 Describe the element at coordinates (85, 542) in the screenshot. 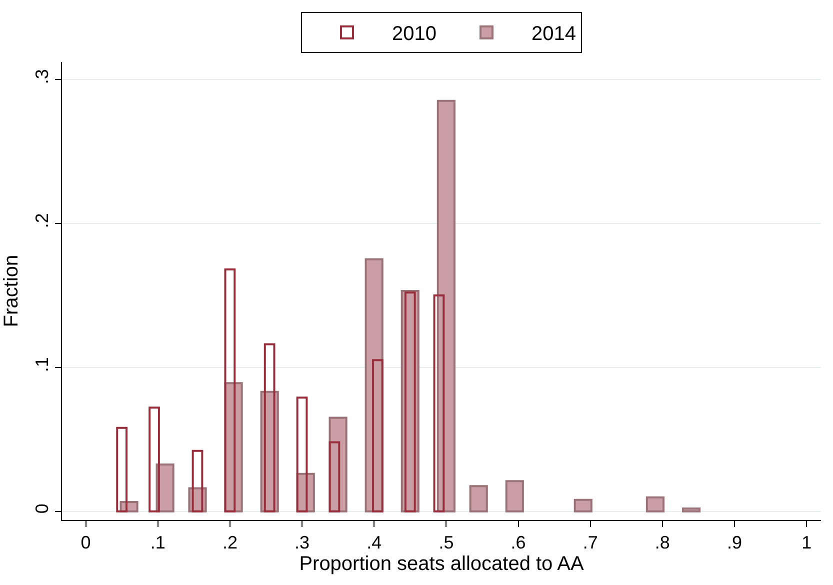

I see `x-tick-label: 0` at that location.